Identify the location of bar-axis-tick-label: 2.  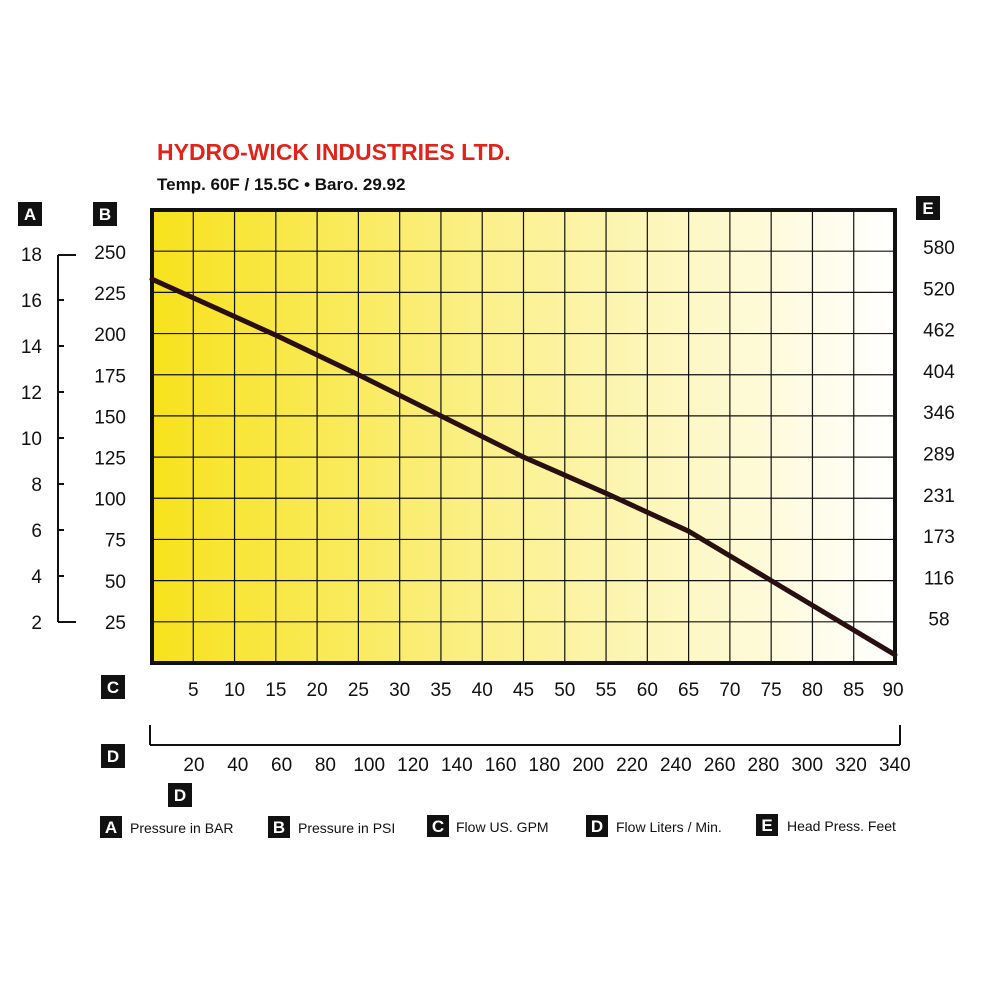
(36, 623).